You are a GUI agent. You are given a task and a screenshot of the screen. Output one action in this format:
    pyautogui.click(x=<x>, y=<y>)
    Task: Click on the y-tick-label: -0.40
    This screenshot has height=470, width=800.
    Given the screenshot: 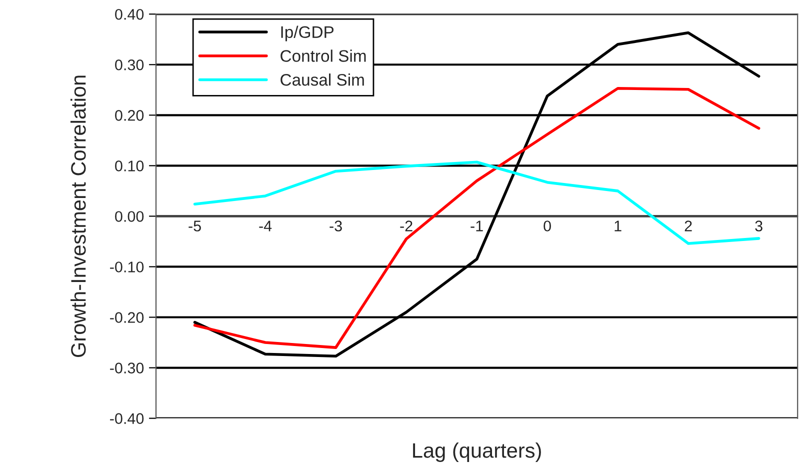 What is the action you would take?
    pyautogui.click(x=127, y=418)
    